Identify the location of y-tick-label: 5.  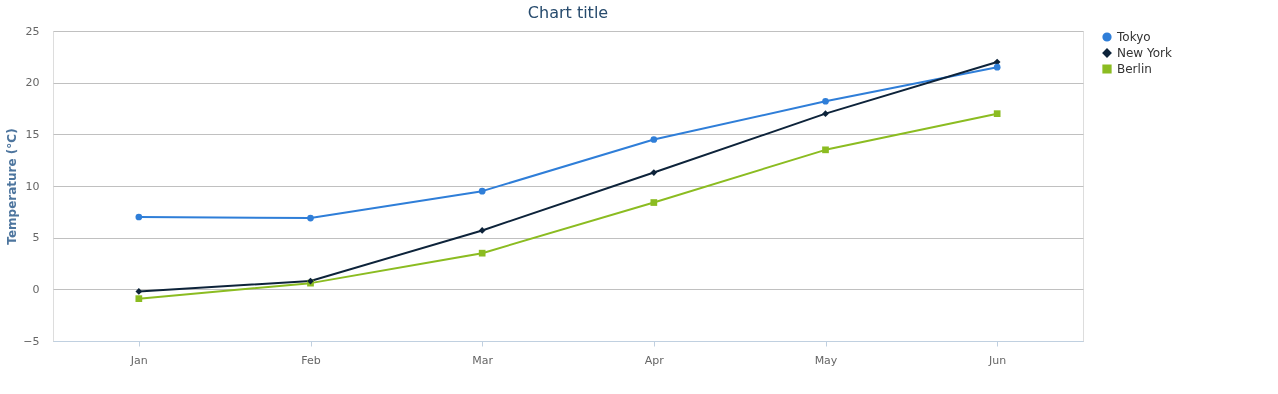
(36, 238).